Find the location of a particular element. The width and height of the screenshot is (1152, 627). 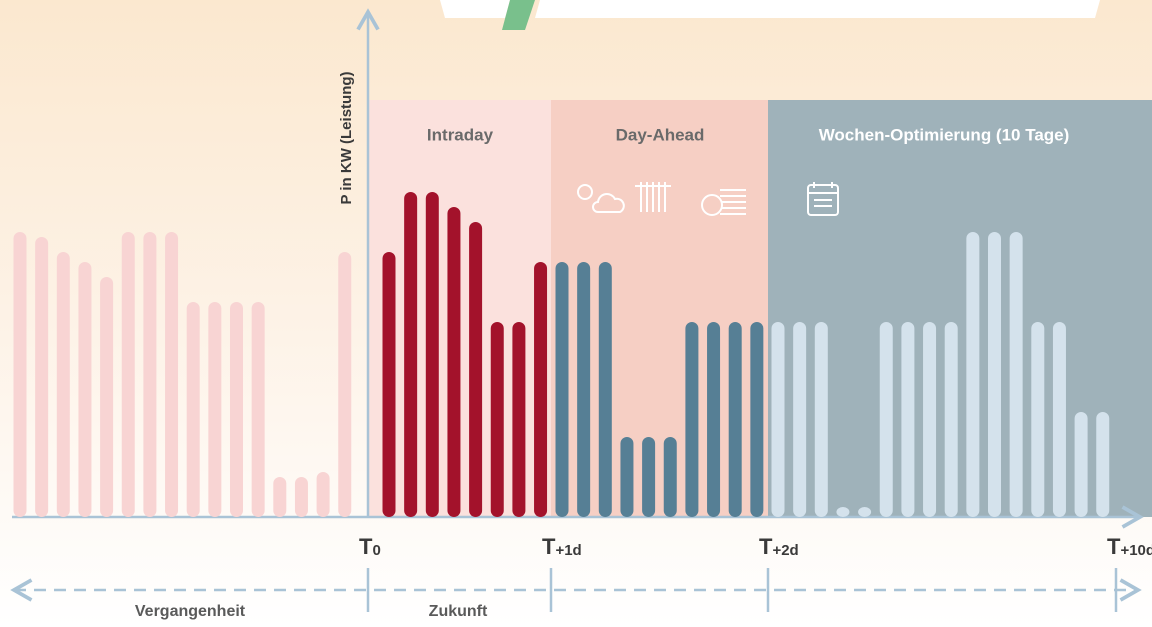

time-marker: T+1d is located at coordinates (562, 546).